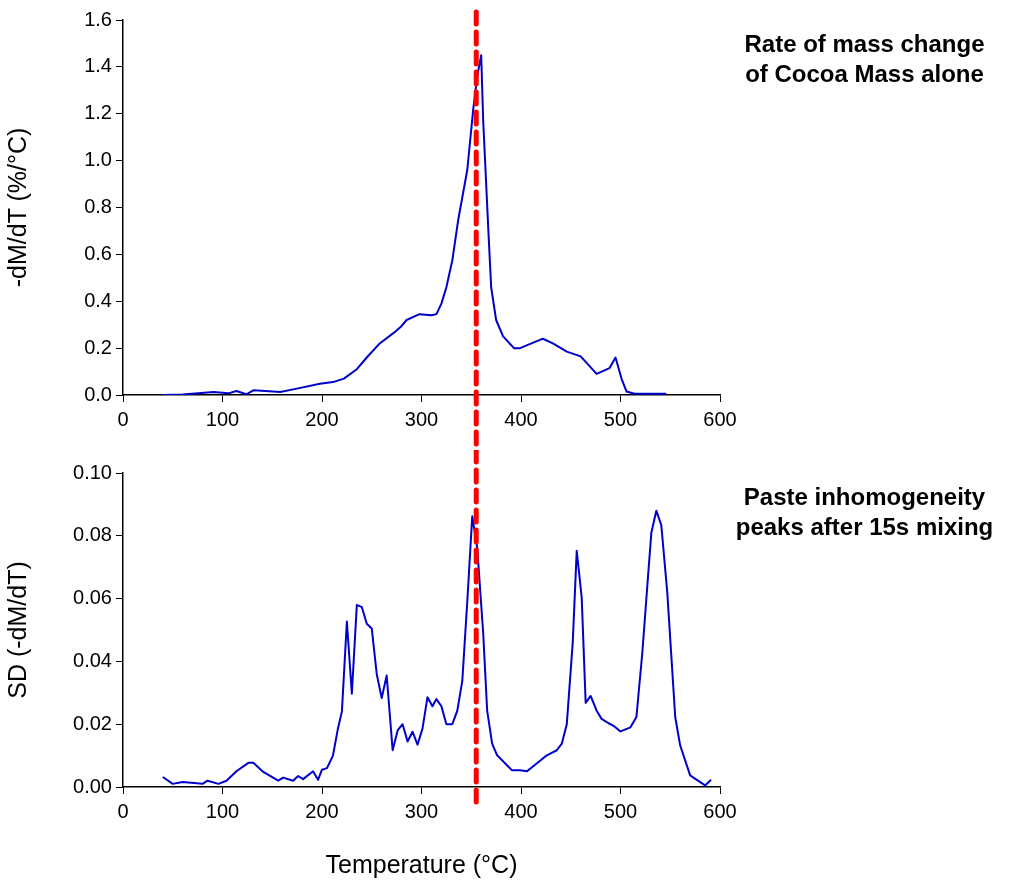  Describe the element at coordinates (864, 58) in the screenshot. I see `text: Rate of mass change of Cocoa Mass alone` at that location.